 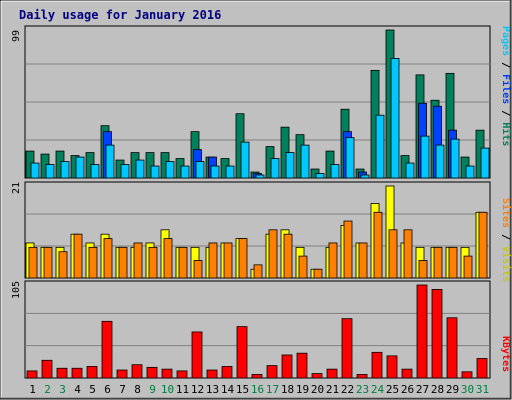 I want to click on day-label: 28, so click(x=437, y=389).